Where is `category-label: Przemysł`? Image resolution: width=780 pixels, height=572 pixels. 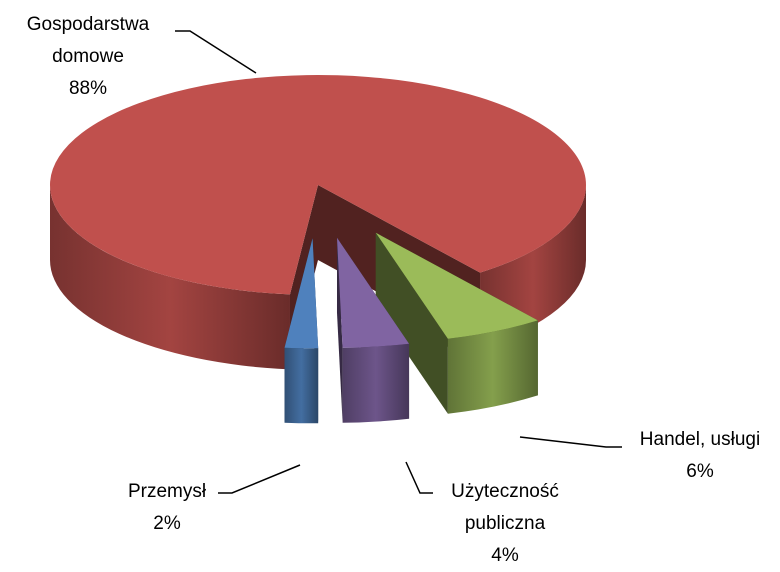
category-label: Przemysł is located at coordinates (167, 491).